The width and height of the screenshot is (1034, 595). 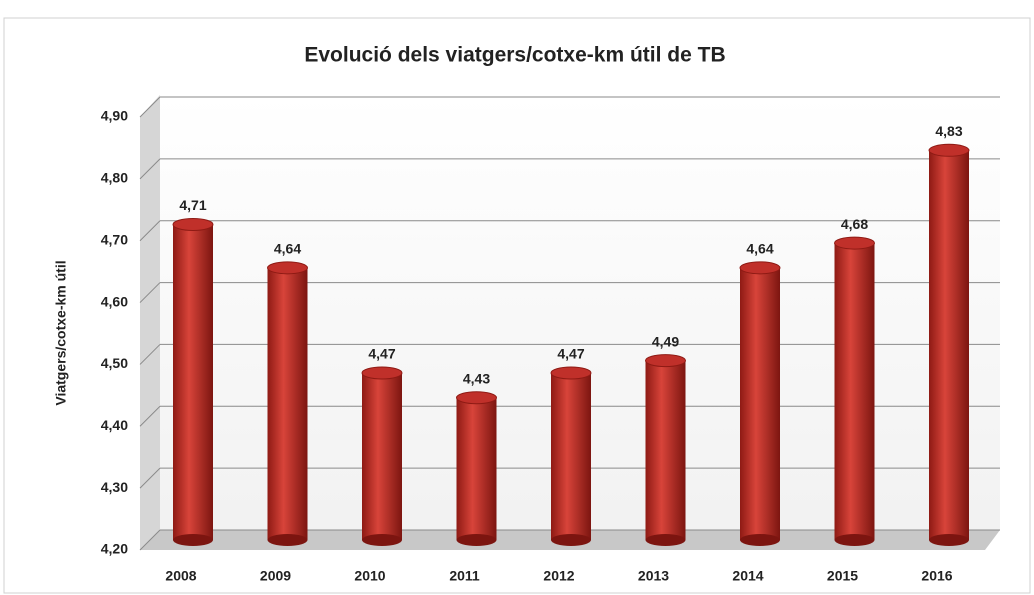 What do you see at coordinates (114, 239) in the screenshot?
I see `y-tick-label: 4,70` at bounding box center [114, 239].